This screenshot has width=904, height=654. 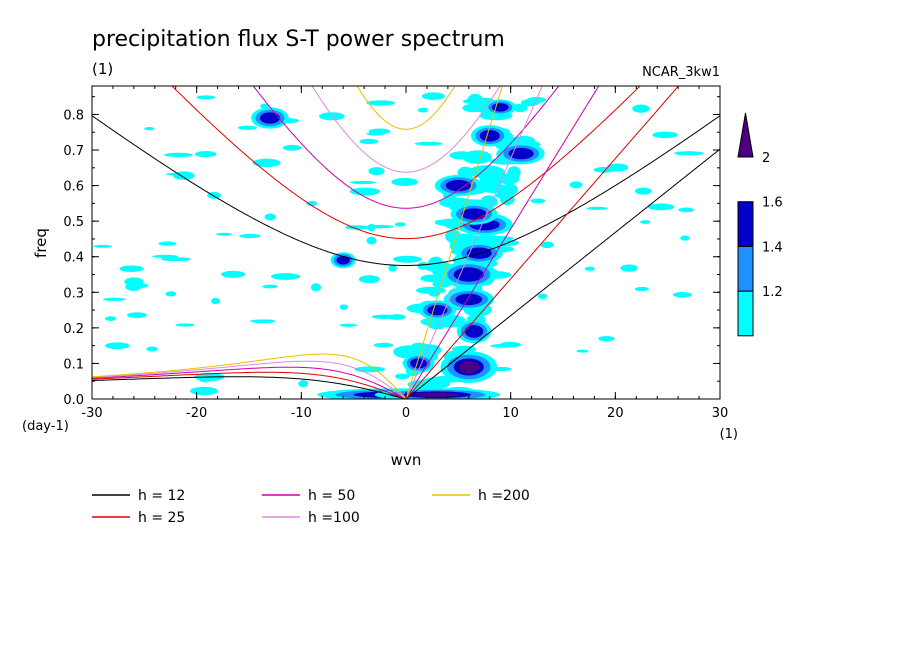 I want to click on colorbar-label: 1.2, so click(x=772, y=292).